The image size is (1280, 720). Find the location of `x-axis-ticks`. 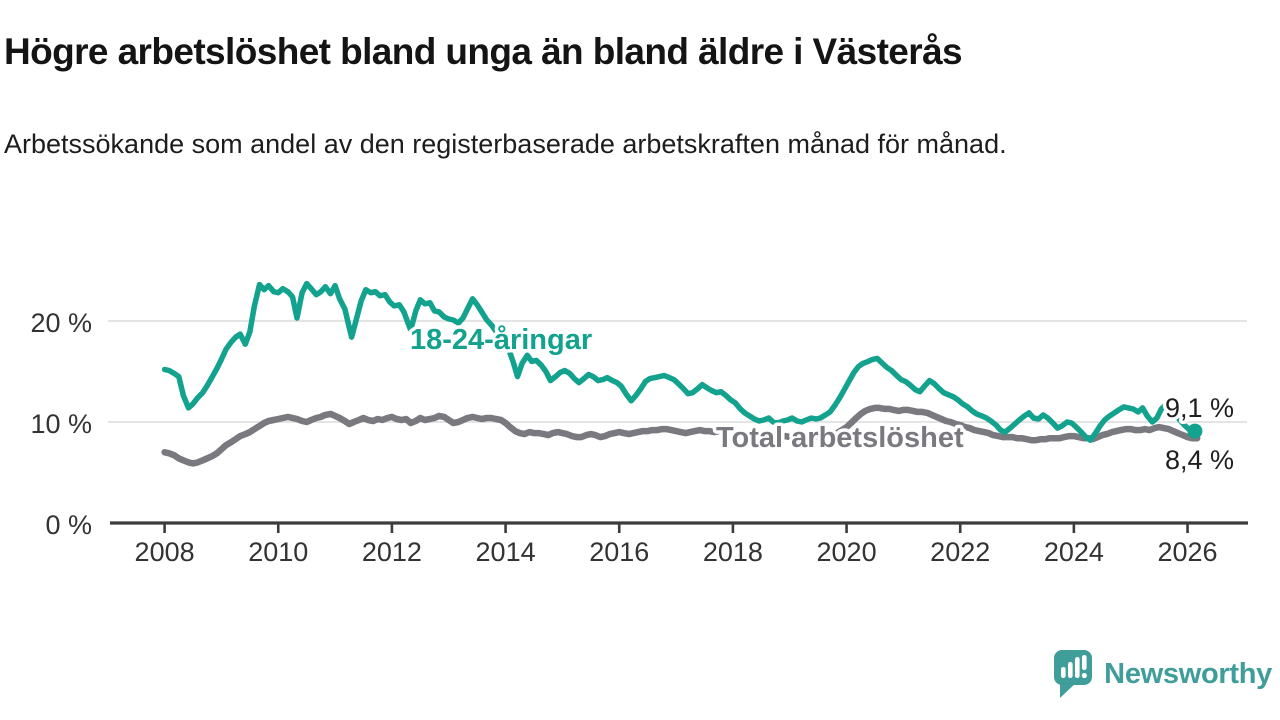

x-axis-ticks is located at coordinates (676, 528).